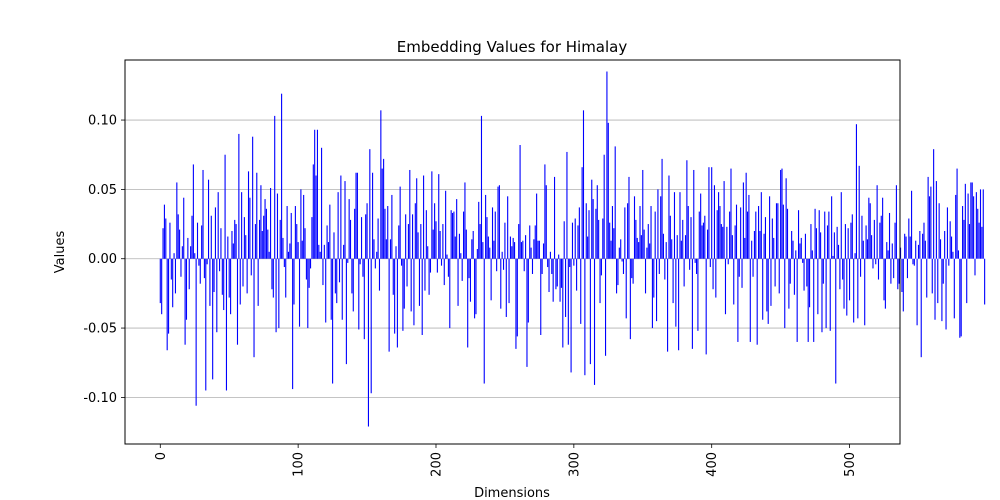  I want to click on y-tick-label: 0.05, so click(102, 190).